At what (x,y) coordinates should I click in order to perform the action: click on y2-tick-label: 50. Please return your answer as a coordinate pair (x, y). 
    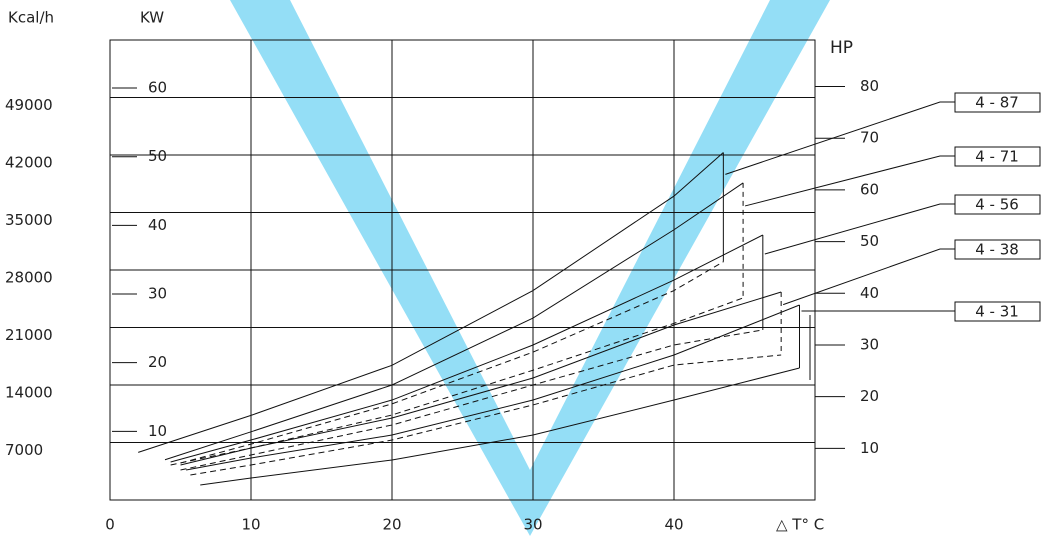
    Looking at the image, I should click on (157, 156).